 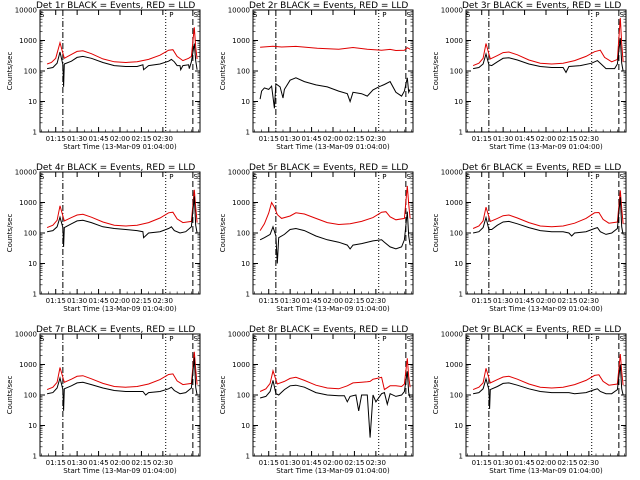 I want to click on panel-title: Det 5r BLACK = Events, RED = LLD, so click(x=328, y=168).